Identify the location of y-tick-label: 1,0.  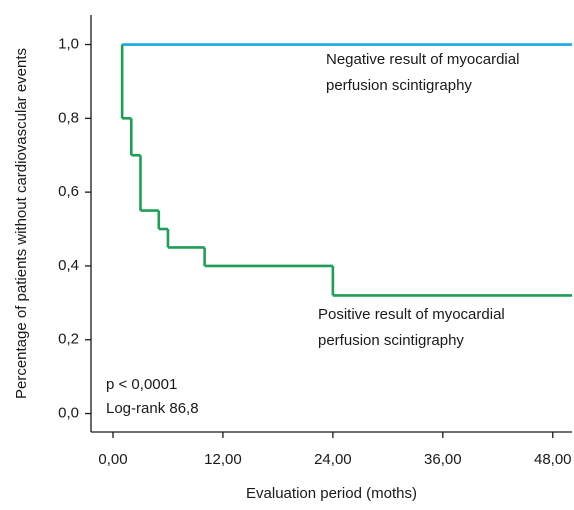
(68, 43).